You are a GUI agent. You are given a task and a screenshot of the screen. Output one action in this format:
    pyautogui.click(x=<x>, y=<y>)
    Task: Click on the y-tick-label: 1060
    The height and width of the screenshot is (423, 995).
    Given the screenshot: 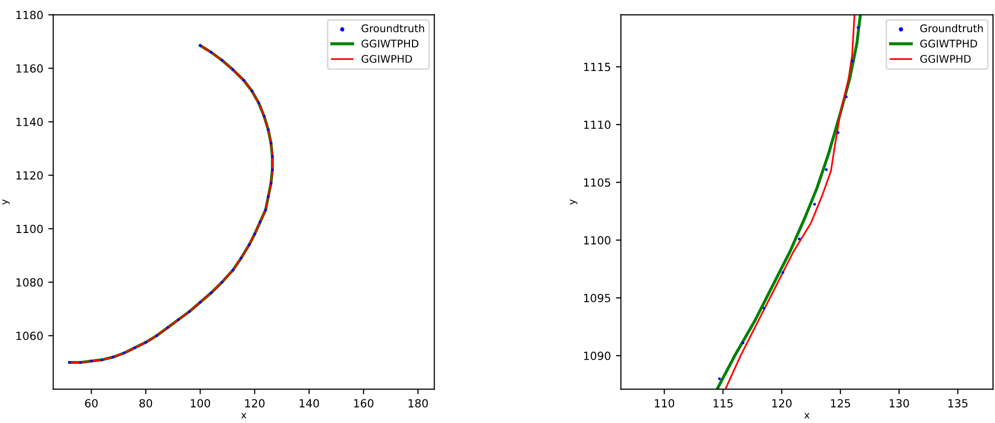 What is the action you would take?
    pyautogui.click(x=29, y=336)
    